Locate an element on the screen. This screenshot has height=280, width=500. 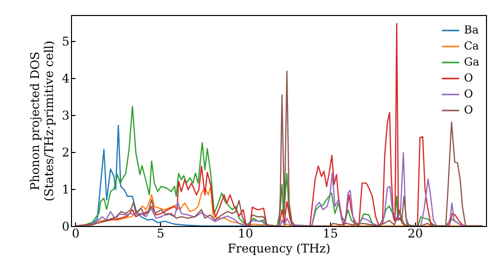
x-tick-label: 10 is located at coordinates (246, 233).